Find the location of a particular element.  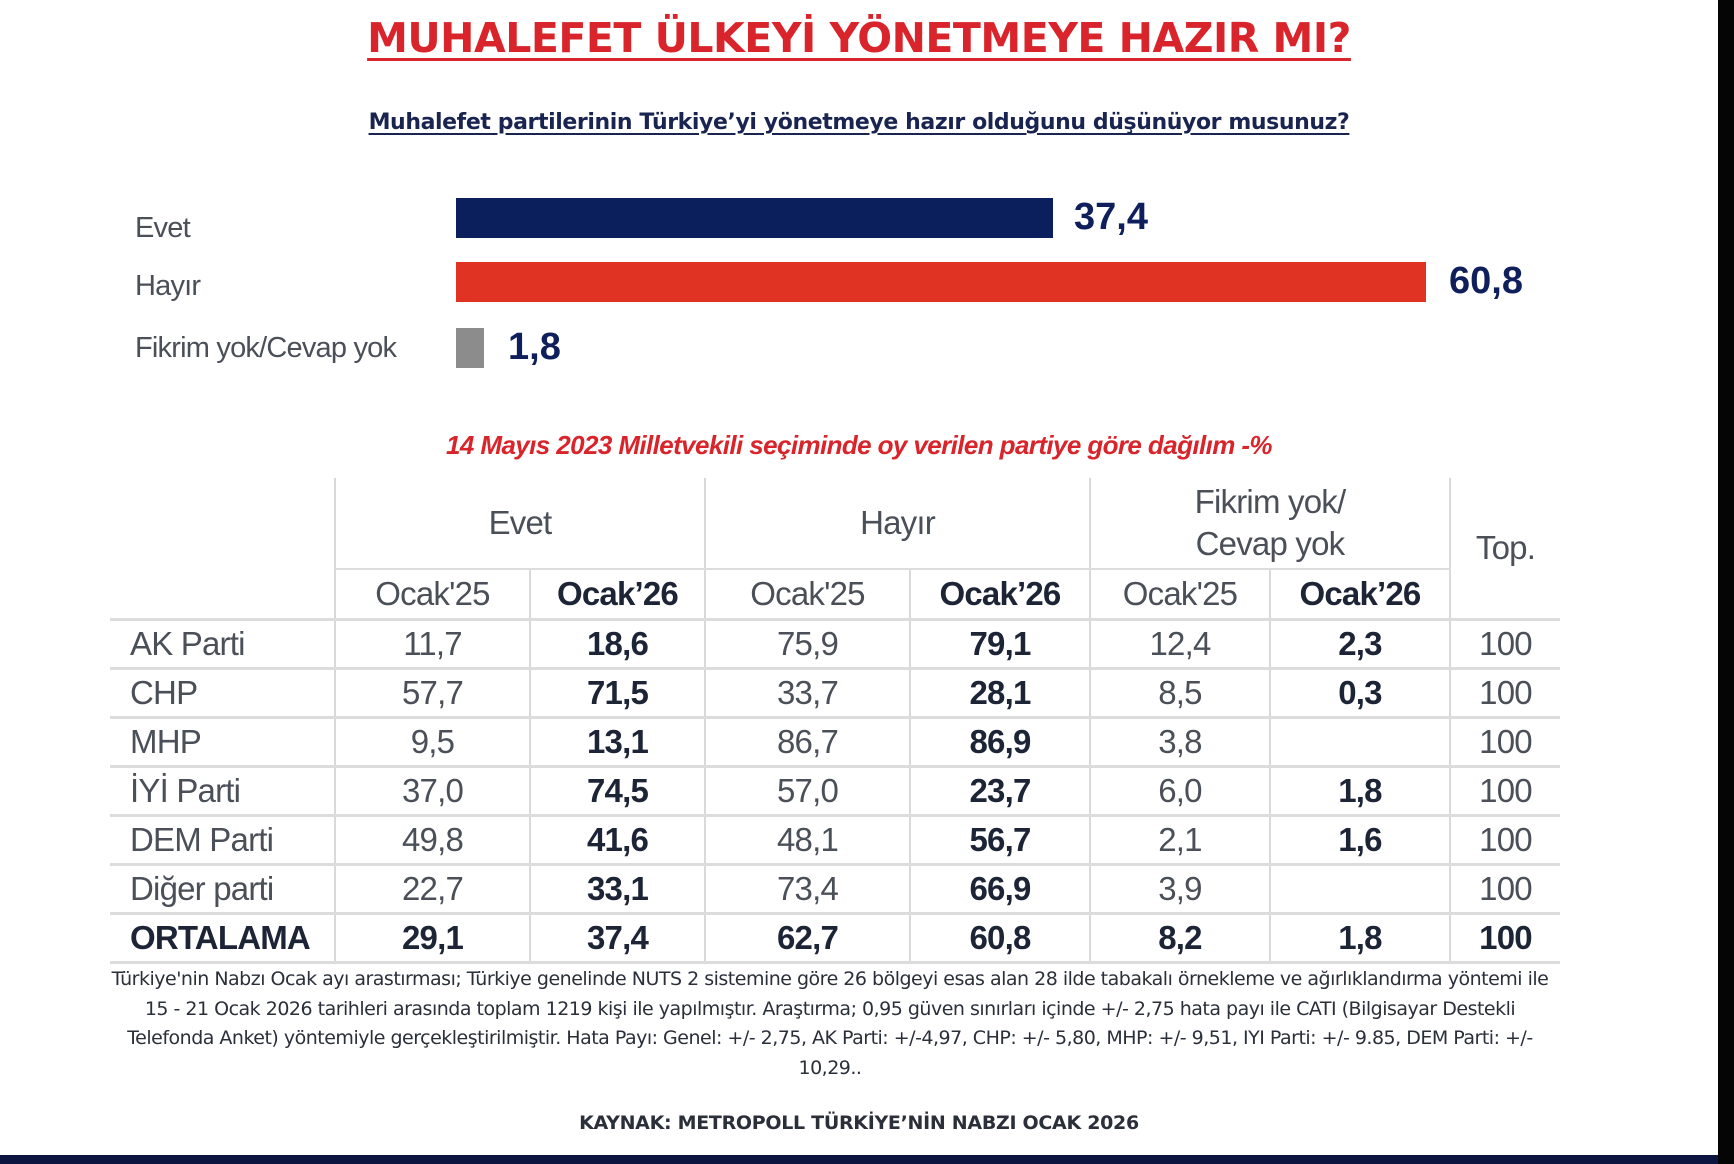

cell-fy-26: 0,3 is located at coordinates (1359, 693).